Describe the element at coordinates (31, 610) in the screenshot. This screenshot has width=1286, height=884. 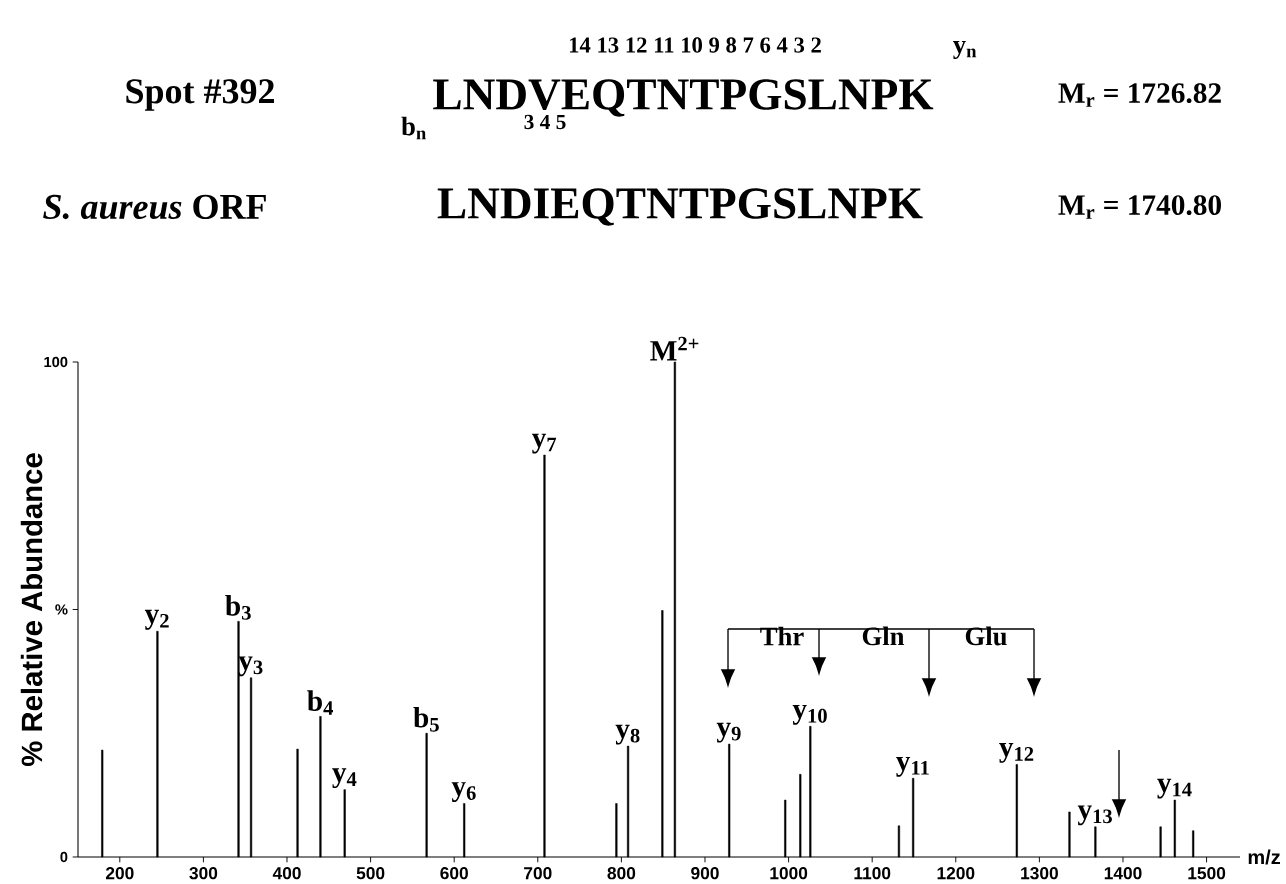
I see `y-axis-title: % Relative Abundance` at that location.